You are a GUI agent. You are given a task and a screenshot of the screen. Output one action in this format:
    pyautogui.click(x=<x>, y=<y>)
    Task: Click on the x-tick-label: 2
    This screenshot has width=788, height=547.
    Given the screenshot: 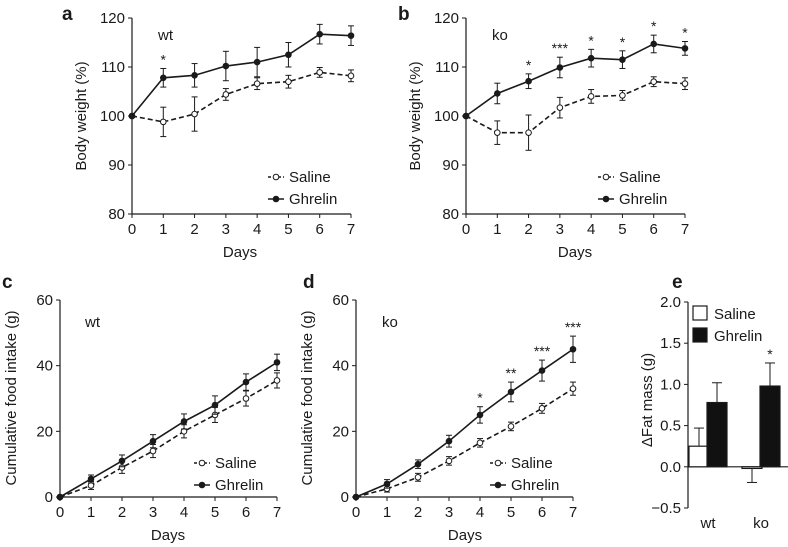 What is the action you would take?
    pyautogui.click(x=122, y=512)
    